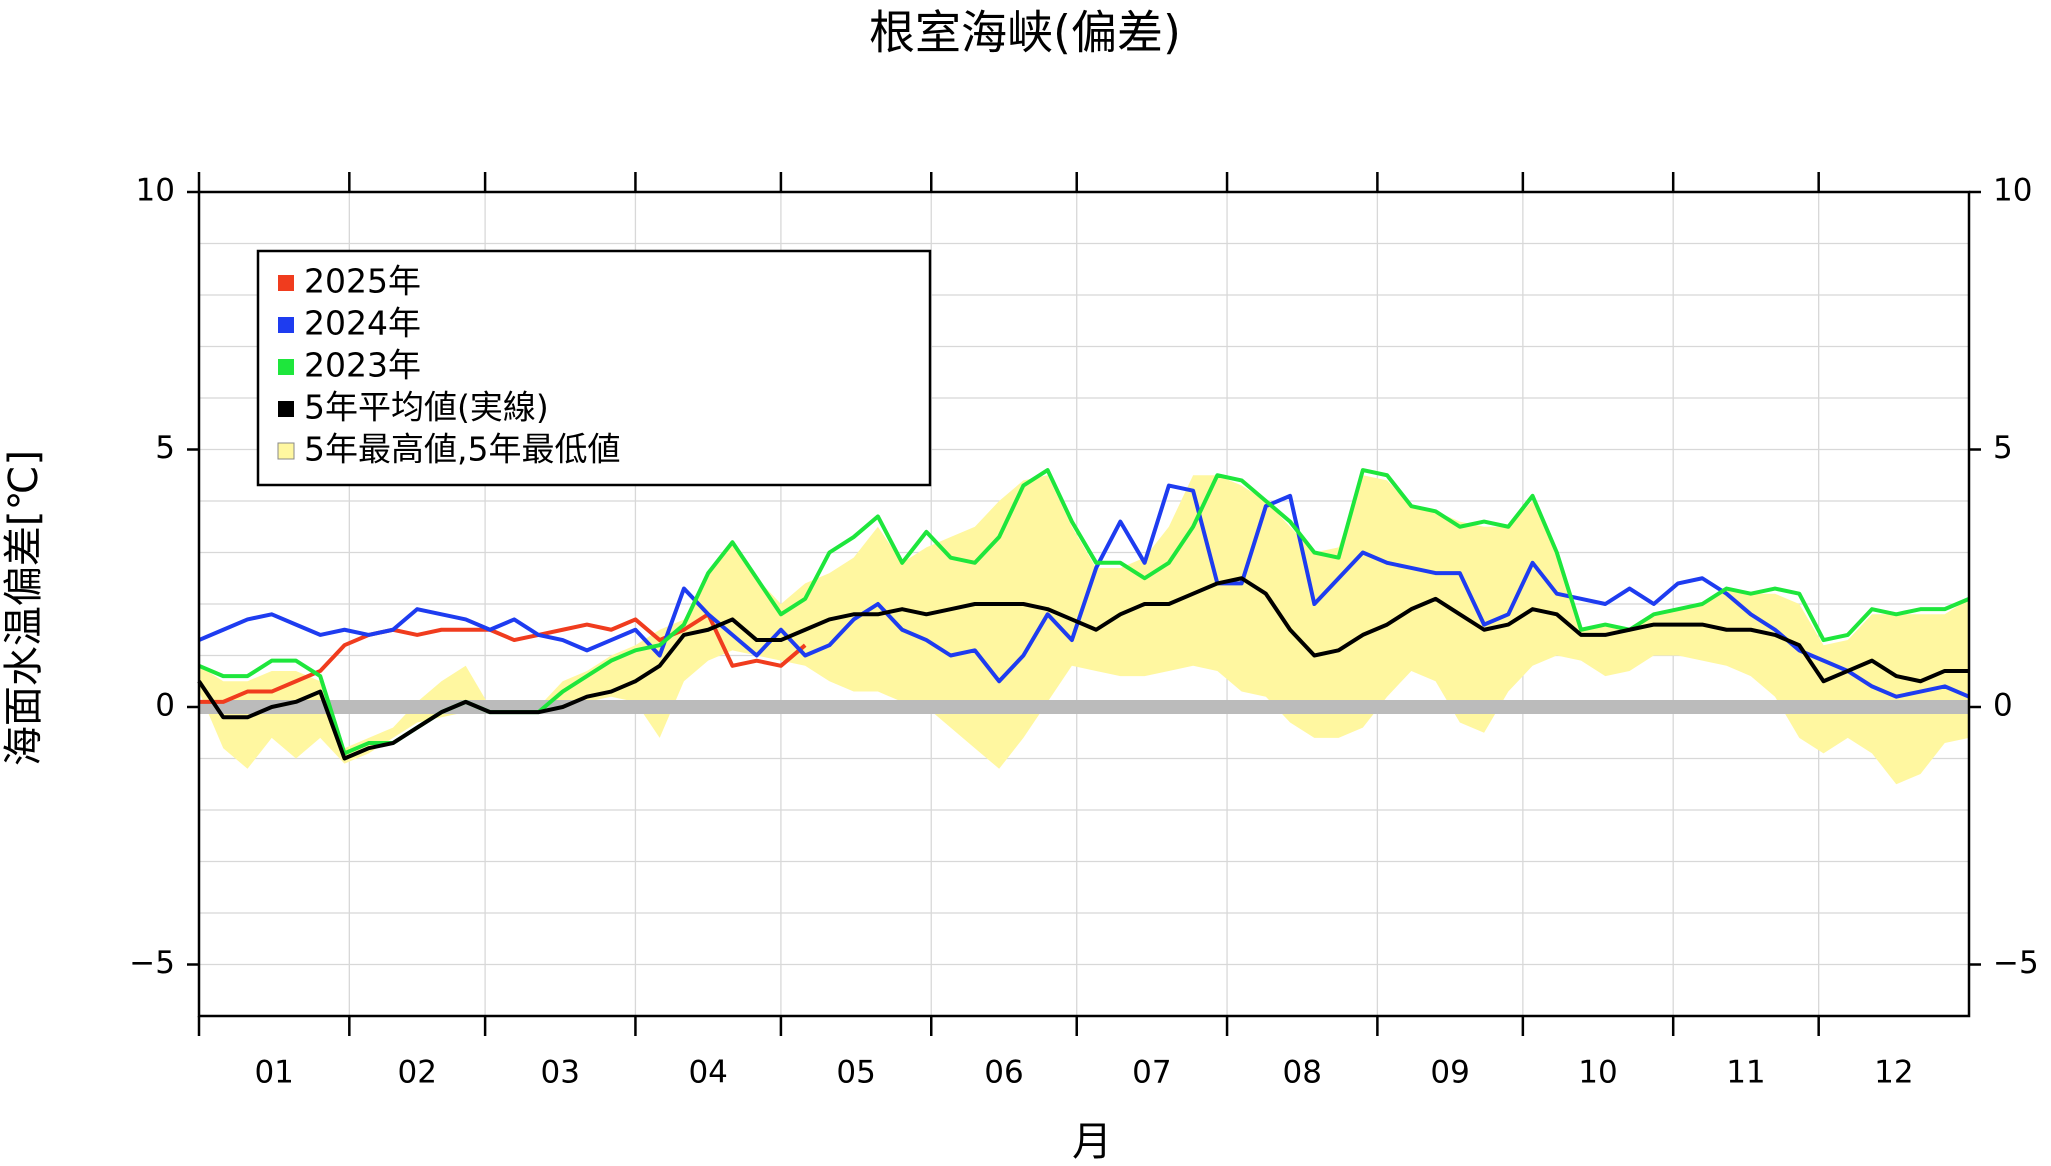  What do you see at coordinates (462, 449) in the screenshot?
I see `legend-label: 5年最高値,5年最低値` at bounding box center [462, 449].